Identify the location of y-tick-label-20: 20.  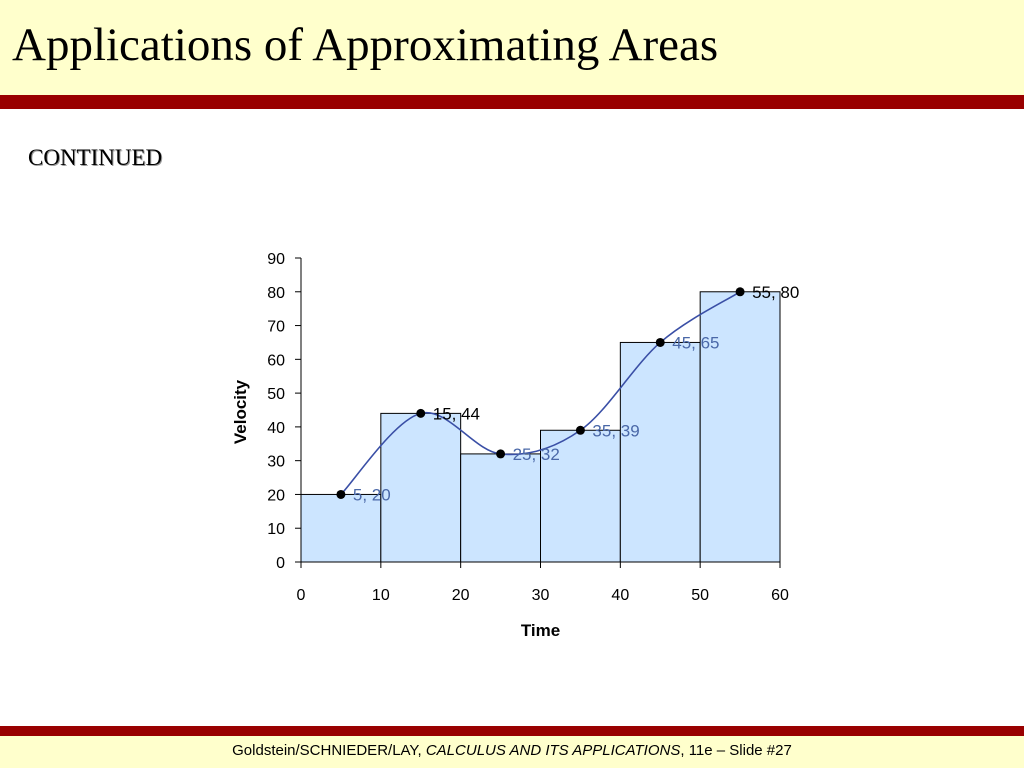
(276, 495).